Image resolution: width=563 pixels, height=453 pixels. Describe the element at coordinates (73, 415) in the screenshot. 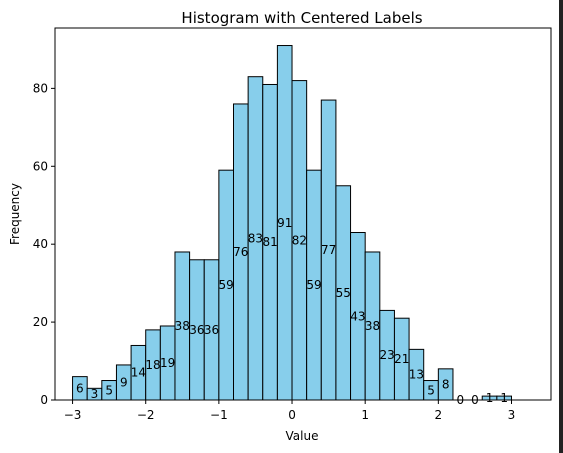

I see `x-tick-label: −3` at that location.